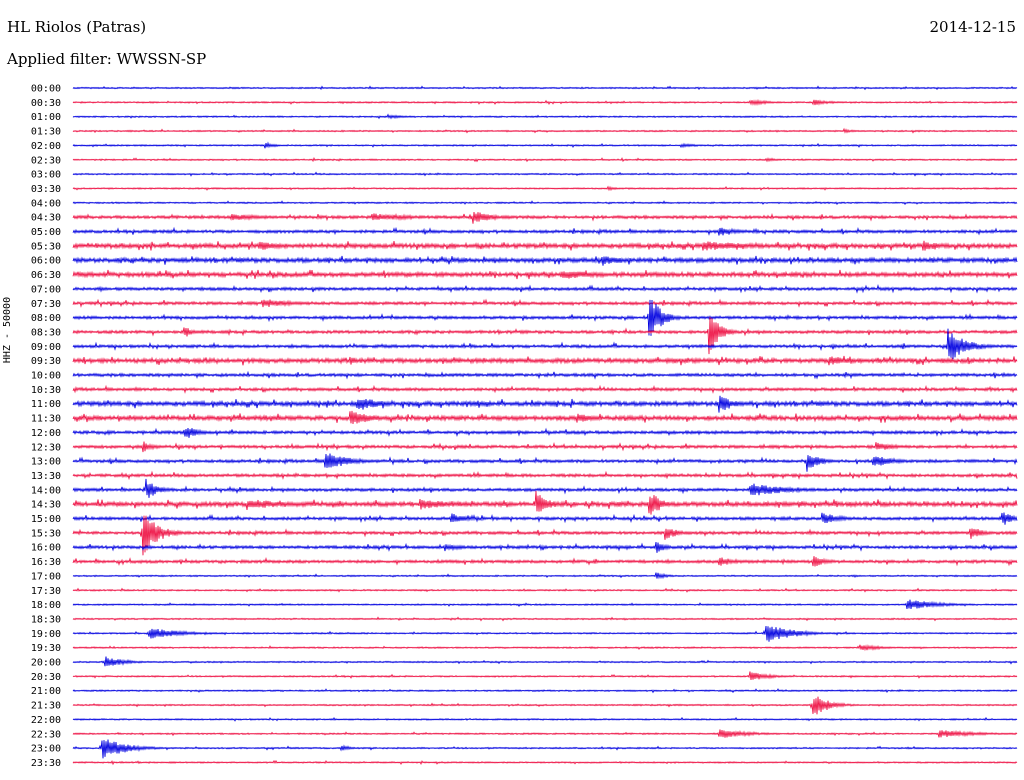 Image resolution: width=1024 pixels, height=780 pixels. I want to click on row-label: 06:30, so click(46, 275).